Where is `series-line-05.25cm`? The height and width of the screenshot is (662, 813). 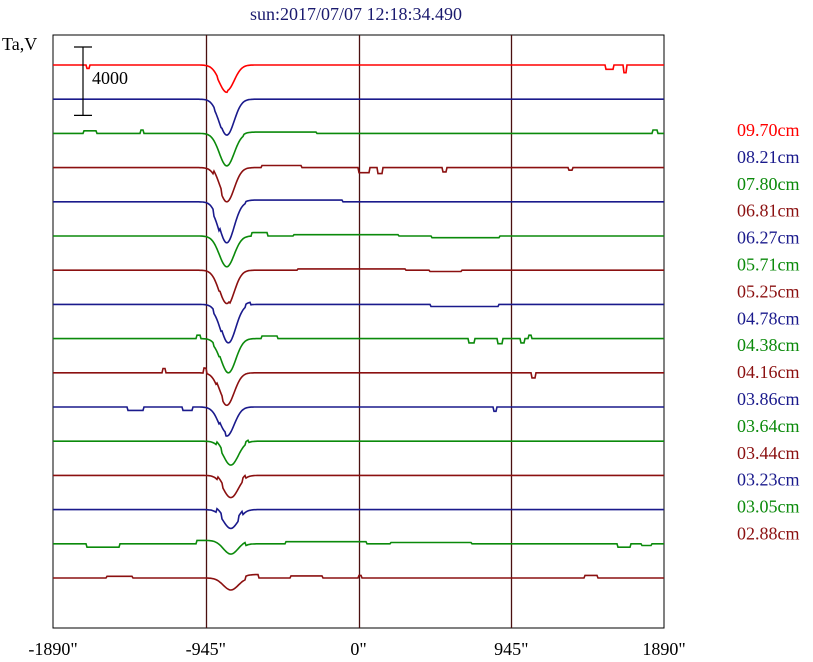 series-line-05.25cm is located at coordinates (358, 286).